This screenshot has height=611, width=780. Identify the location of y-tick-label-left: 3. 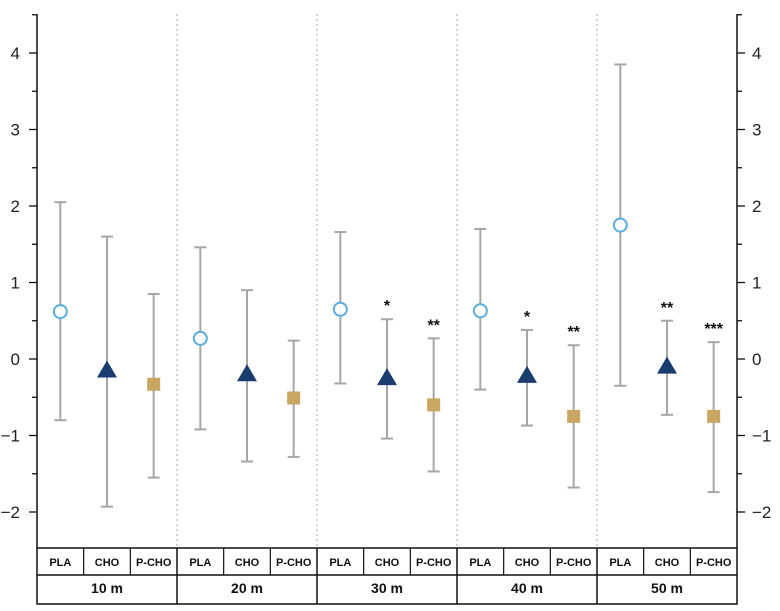
(15, 130).